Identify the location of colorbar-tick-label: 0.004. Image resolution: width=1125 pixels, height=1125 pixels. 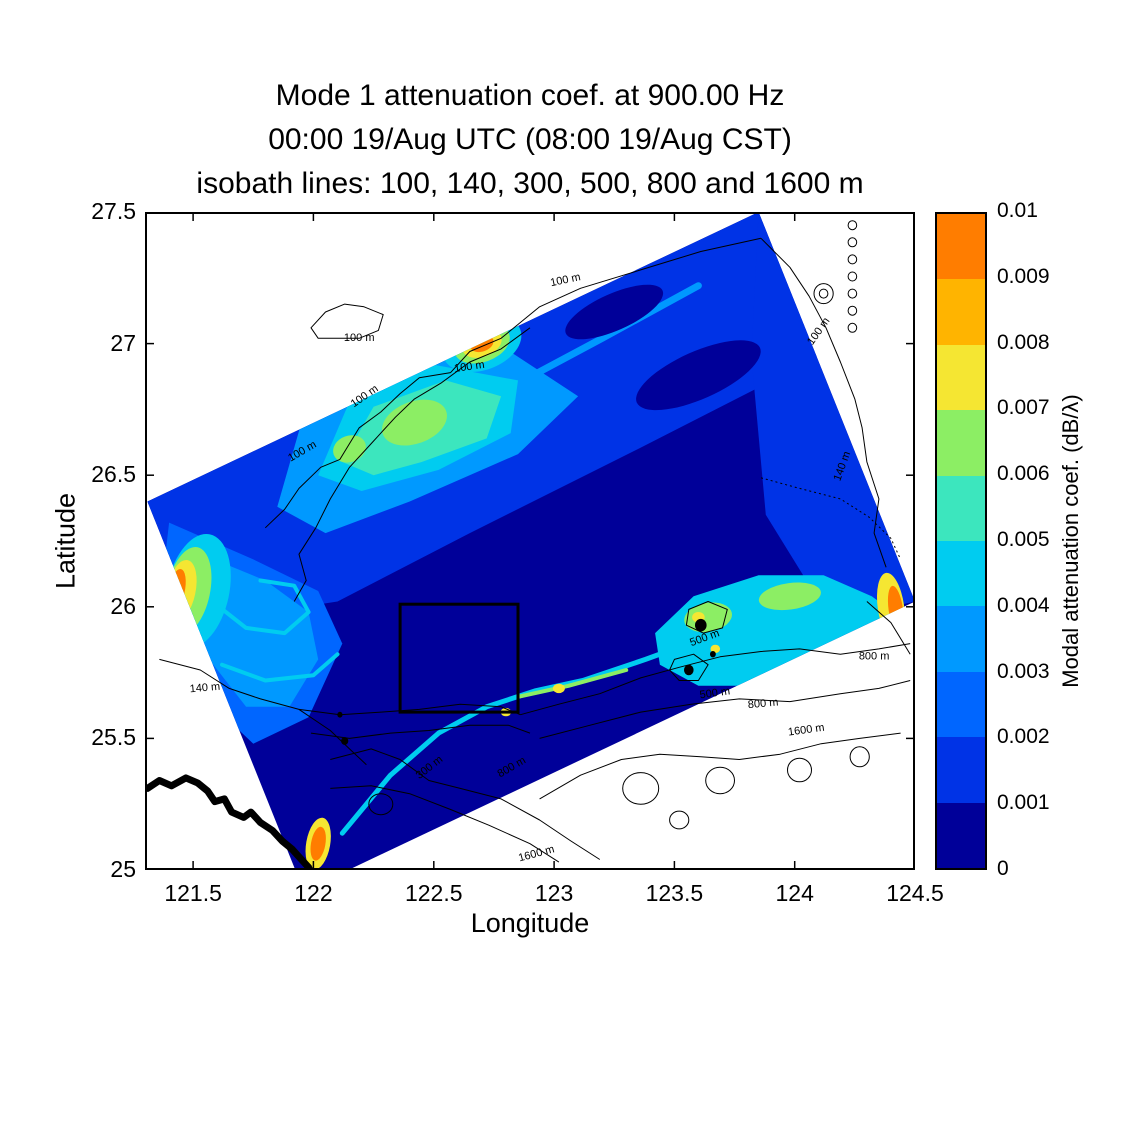
(1023, 605).